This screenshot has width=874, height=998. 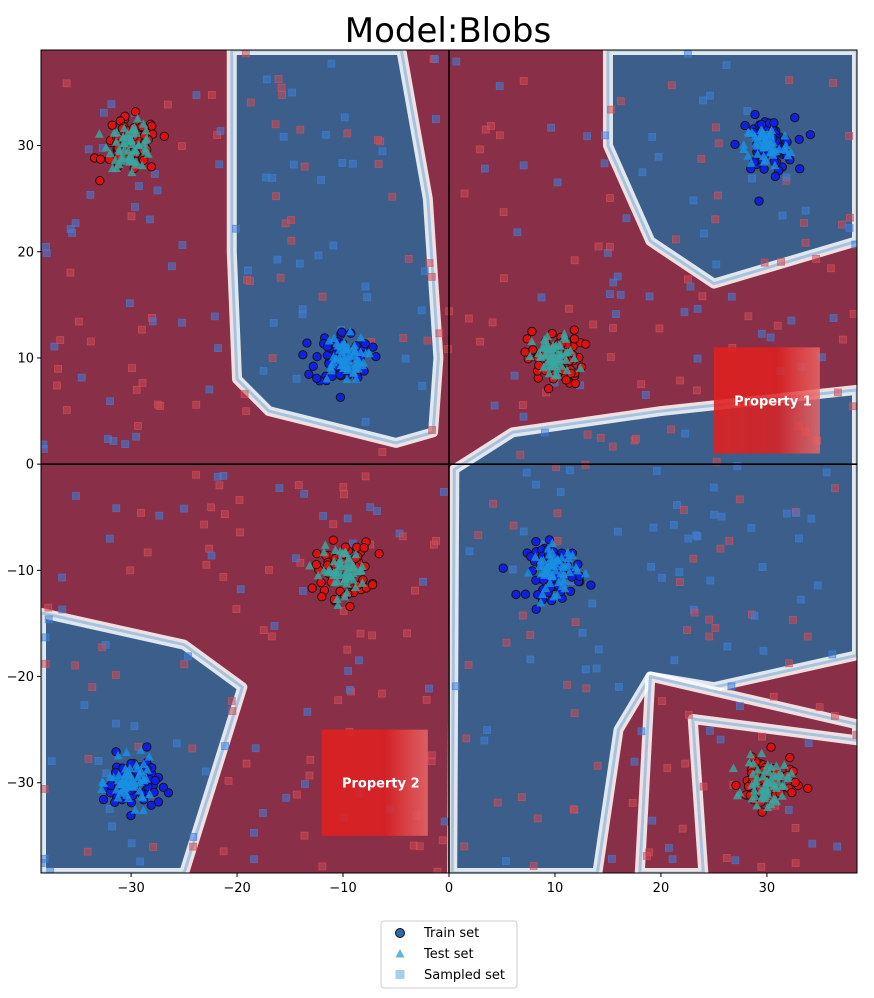 What do you see at coordinates (449, 954) in the screenshot?
I see `legend-box` at bounding box center [449, 954].